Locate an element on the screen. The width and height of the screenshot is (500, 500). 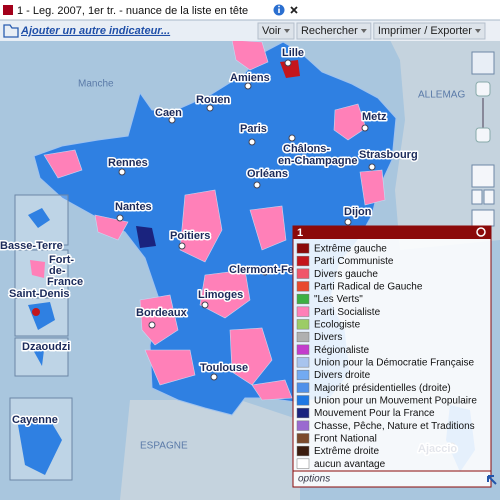
city-label: Rouen is located at coordinates (213, 100).